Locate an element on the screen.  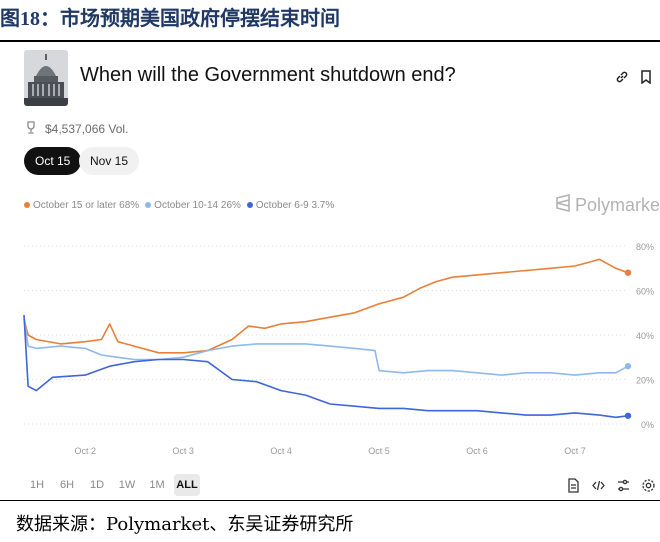
figure-title-prefix: 图 is located at coordinates (10, 18).